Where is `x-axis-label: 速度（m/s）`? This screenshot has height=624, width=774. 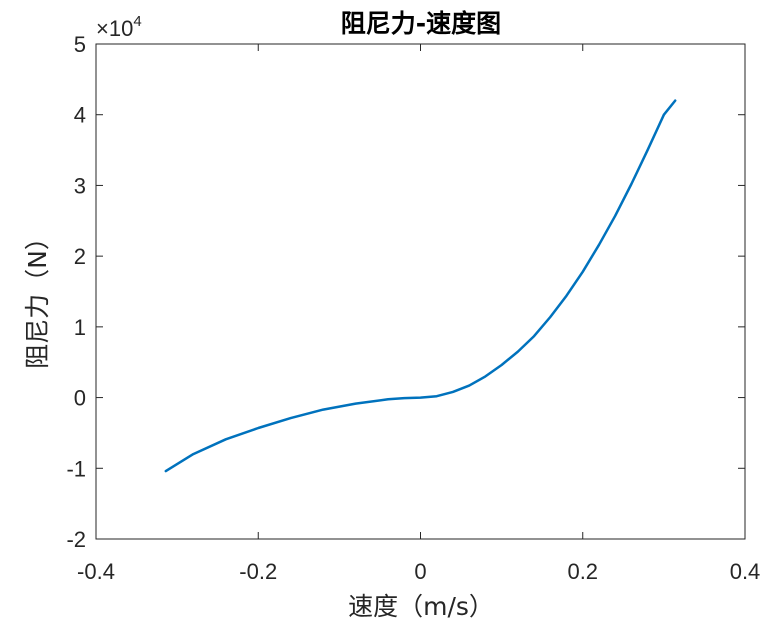 x-axis-label: 速度（m/s） is located at coordinates (421, 606).